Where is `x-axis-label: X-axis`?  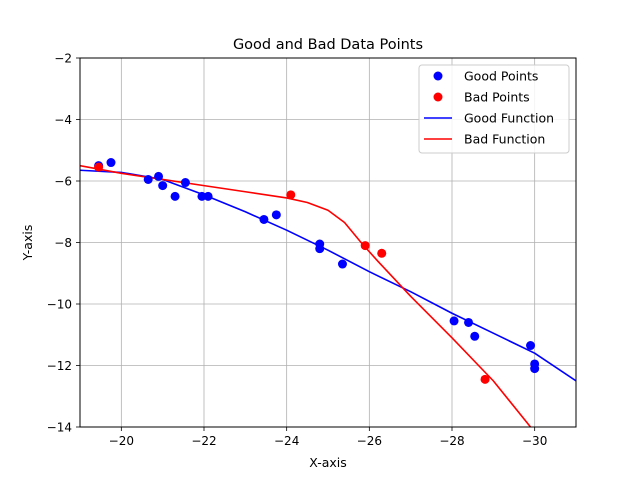
x-axis-label: X-axis is located at coordinates (328, 462).